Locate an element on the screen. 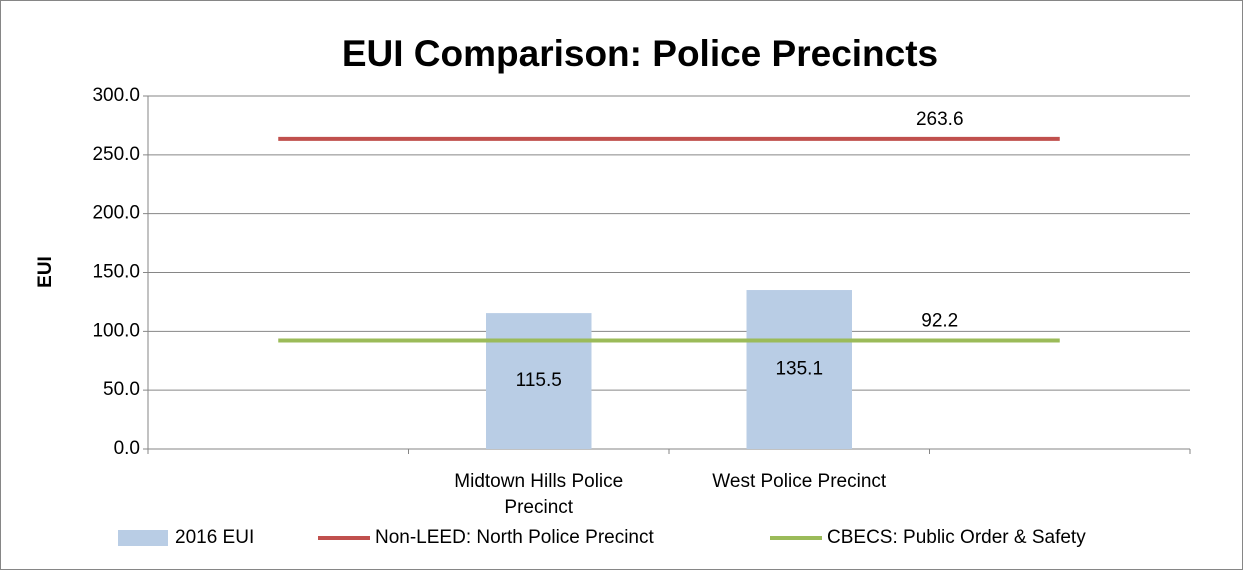 This screenshot has height=571, width=1244. legend-label: 2016 EUI is located at coordinates (214, 537).